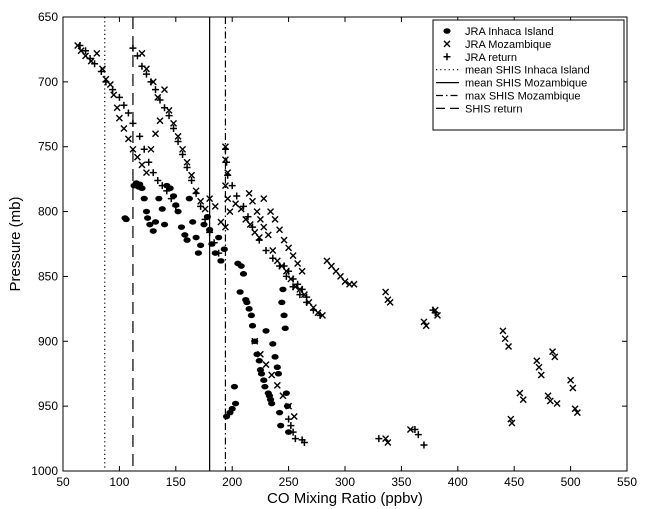  What do you see at coordinates (514, 482) in the screenshot?
I see `x-tick-label-8: 450` at bounding box center [514, 482].